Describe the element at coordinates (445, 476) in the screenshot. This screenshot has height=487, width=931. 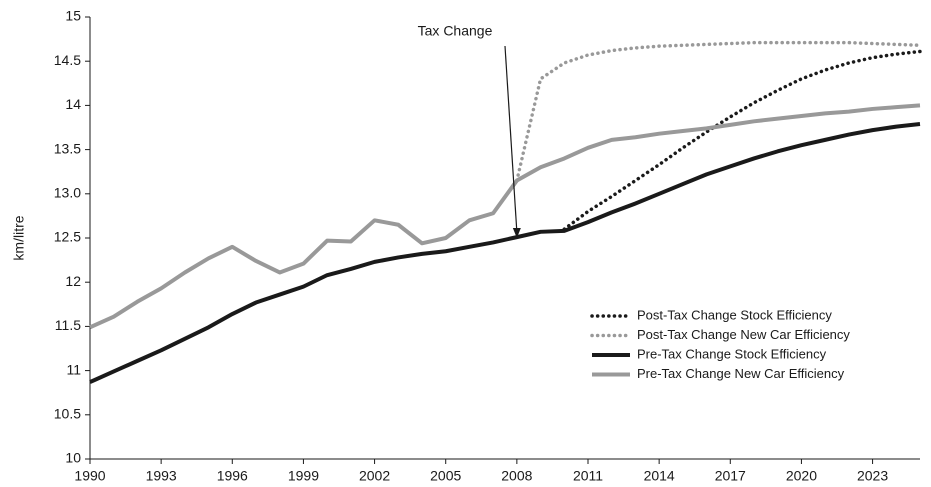
I see `x-tick-label: 2005` at that location.